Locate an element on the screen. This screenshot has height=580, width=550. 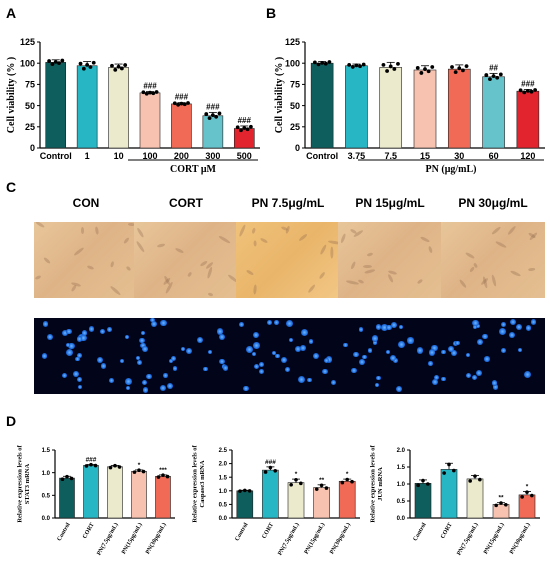
panel-letter-a: A is located at coordinates (11, 13).